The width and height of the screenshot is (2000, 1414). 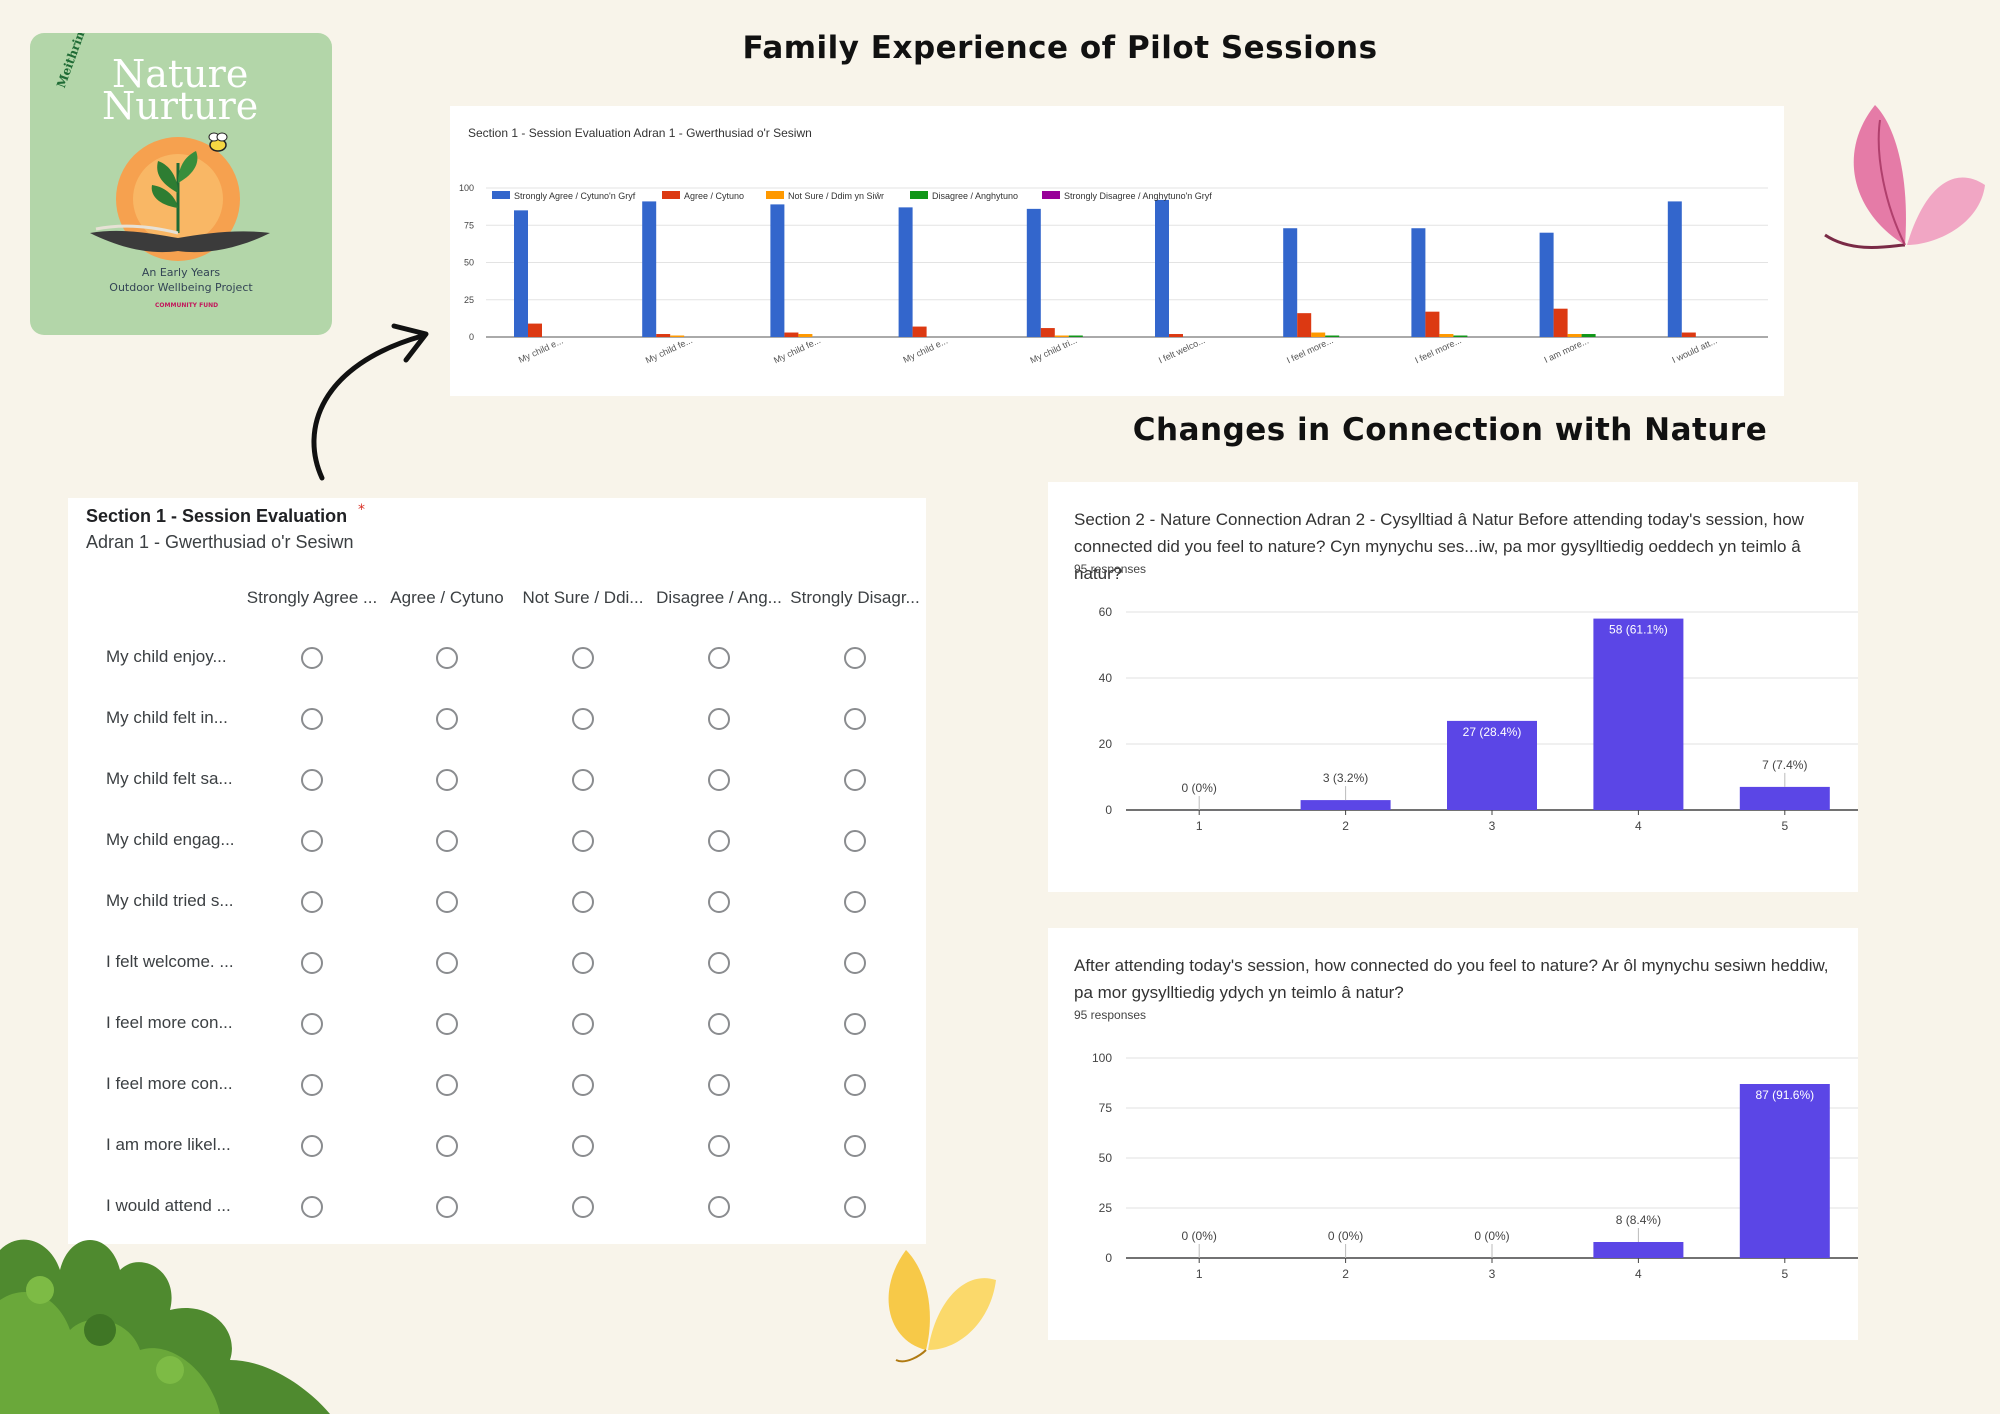 I want to click on logo-sun-hands-icon, so click(x=180, y=196).